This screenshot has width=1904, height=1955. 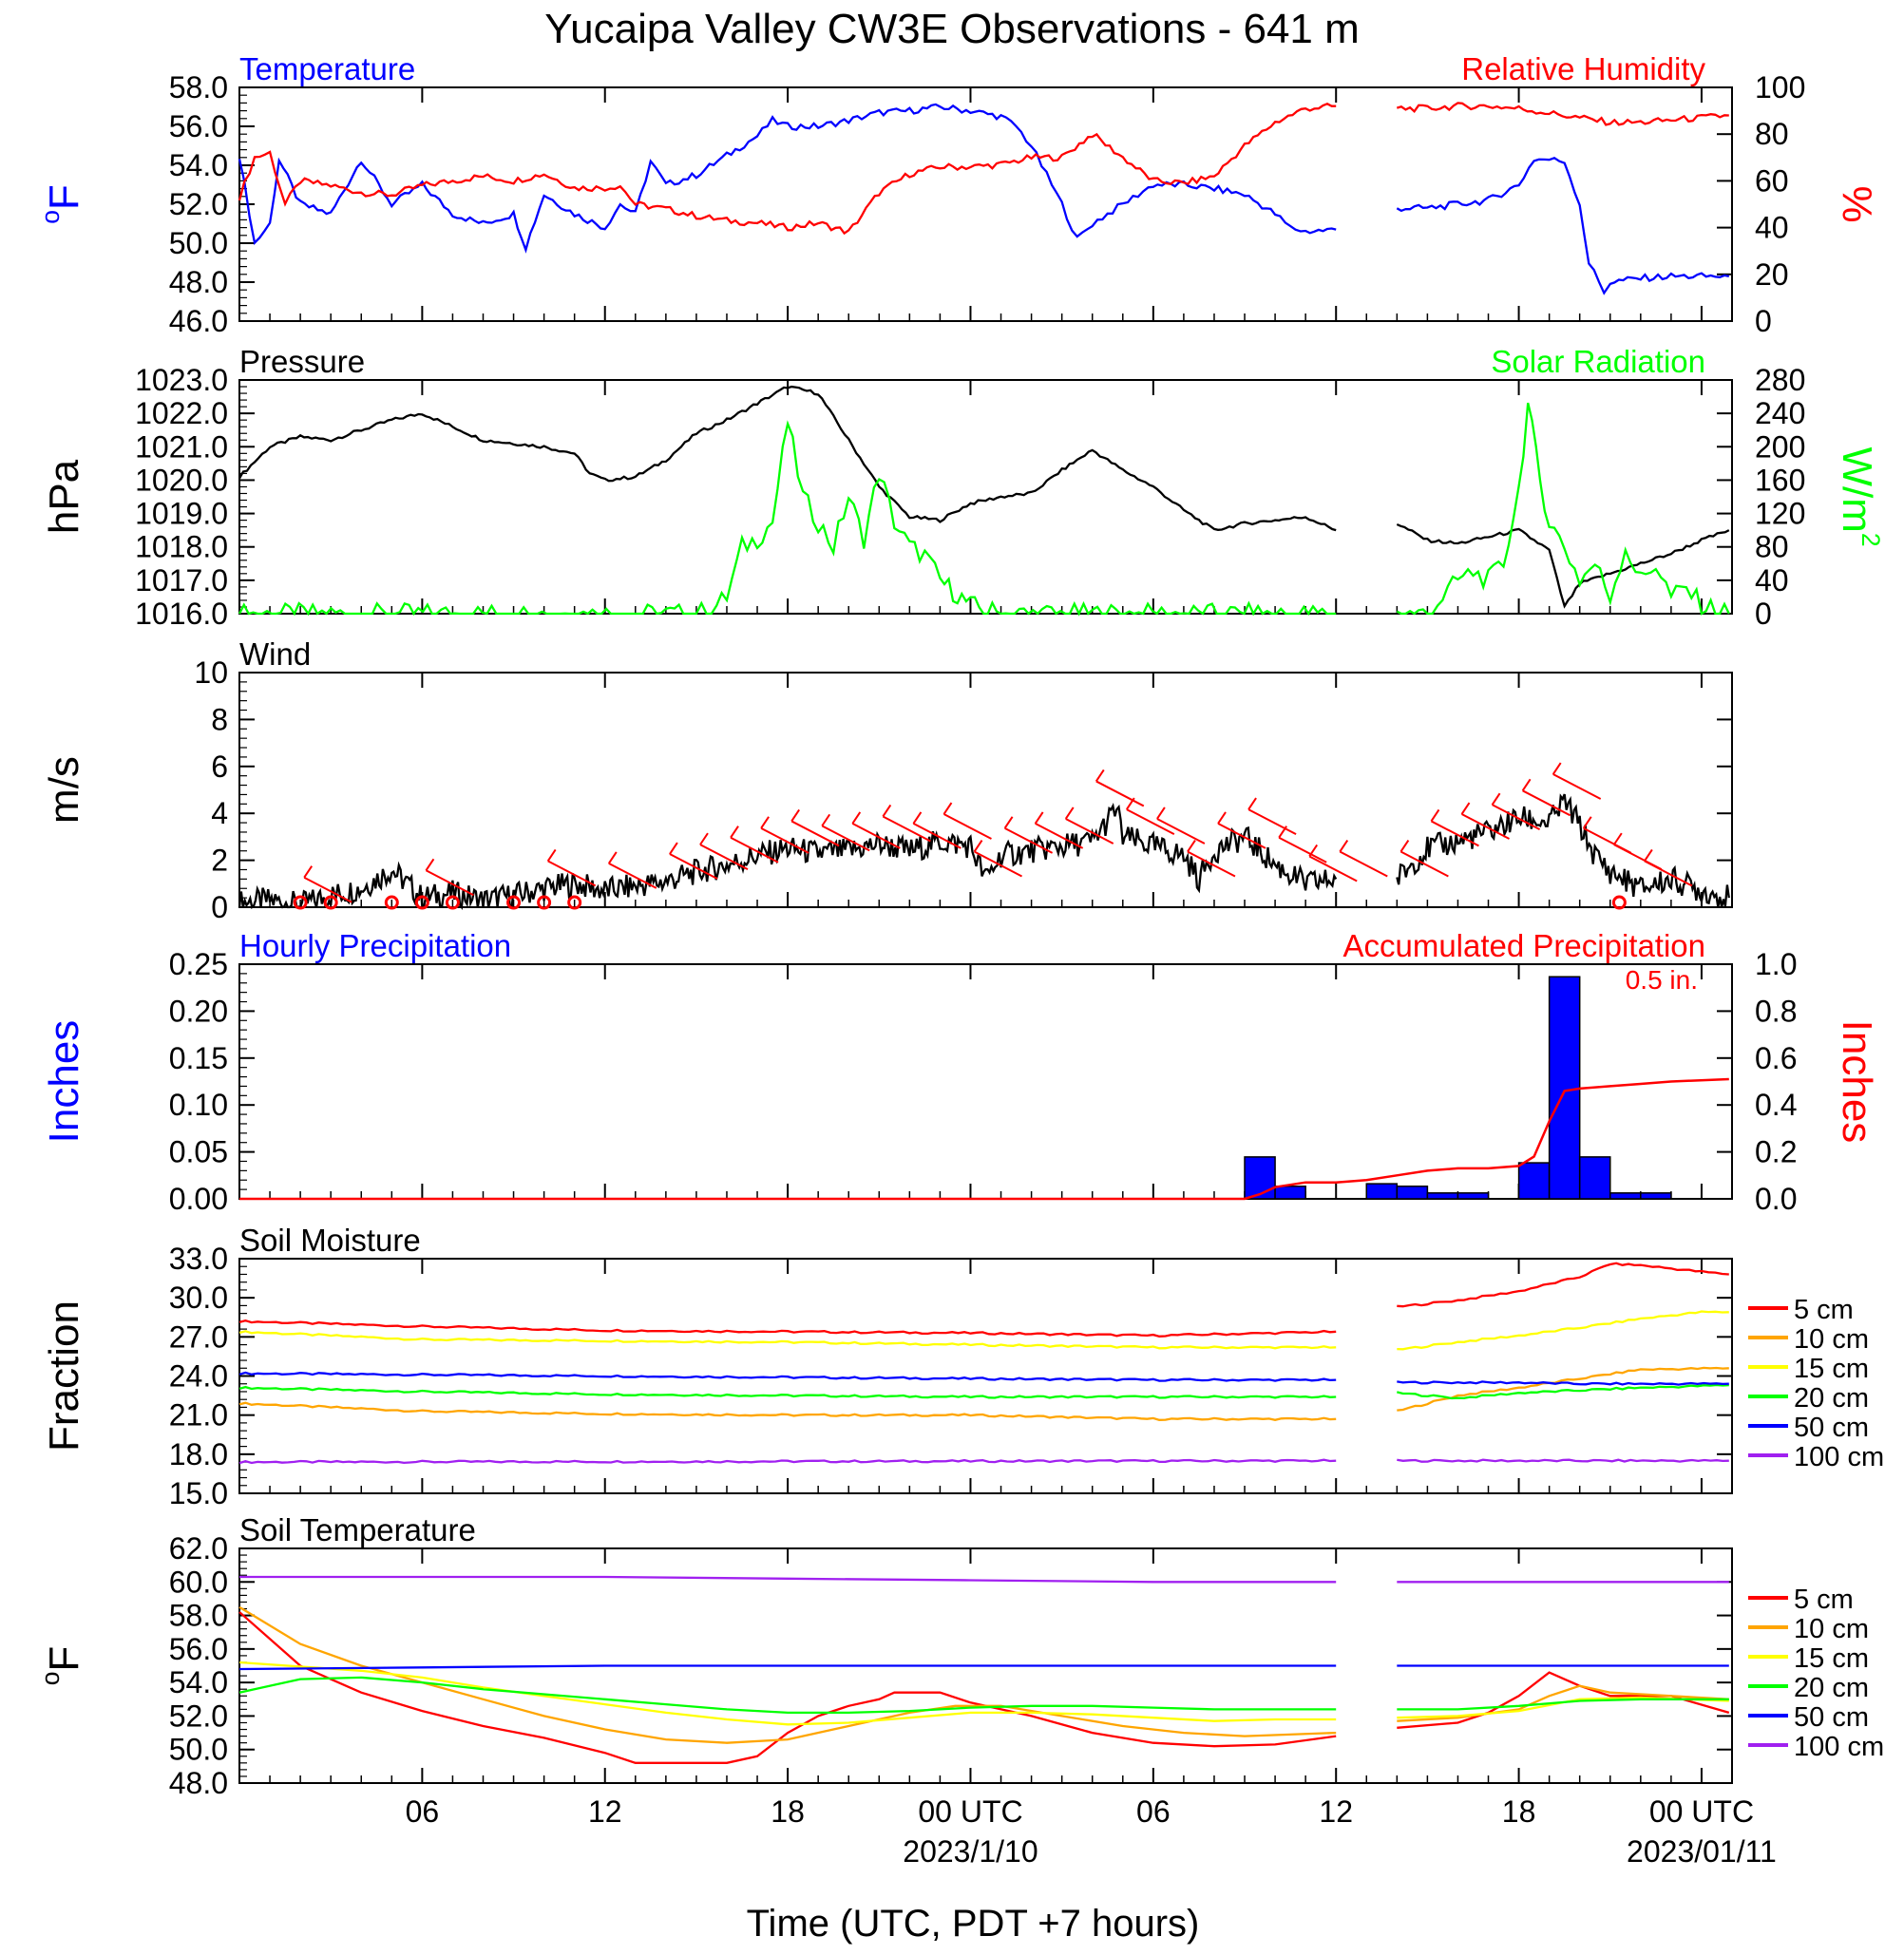 What do you see at coordinates (198, 165) in the screenshot?
I see `y-left-tick-label: 54.0` at bounding box center [198, 165].